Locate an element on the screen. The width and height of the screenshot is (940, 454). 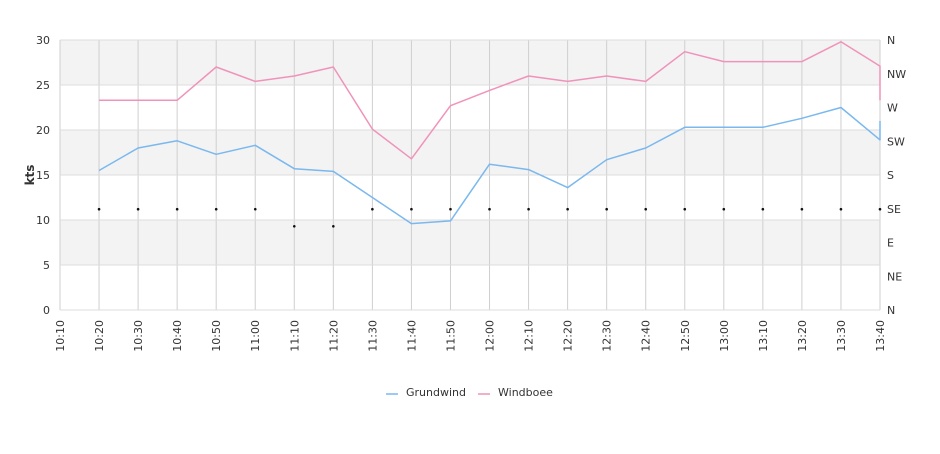
legend-label: Grundwind is located at coordinates (436, 392).